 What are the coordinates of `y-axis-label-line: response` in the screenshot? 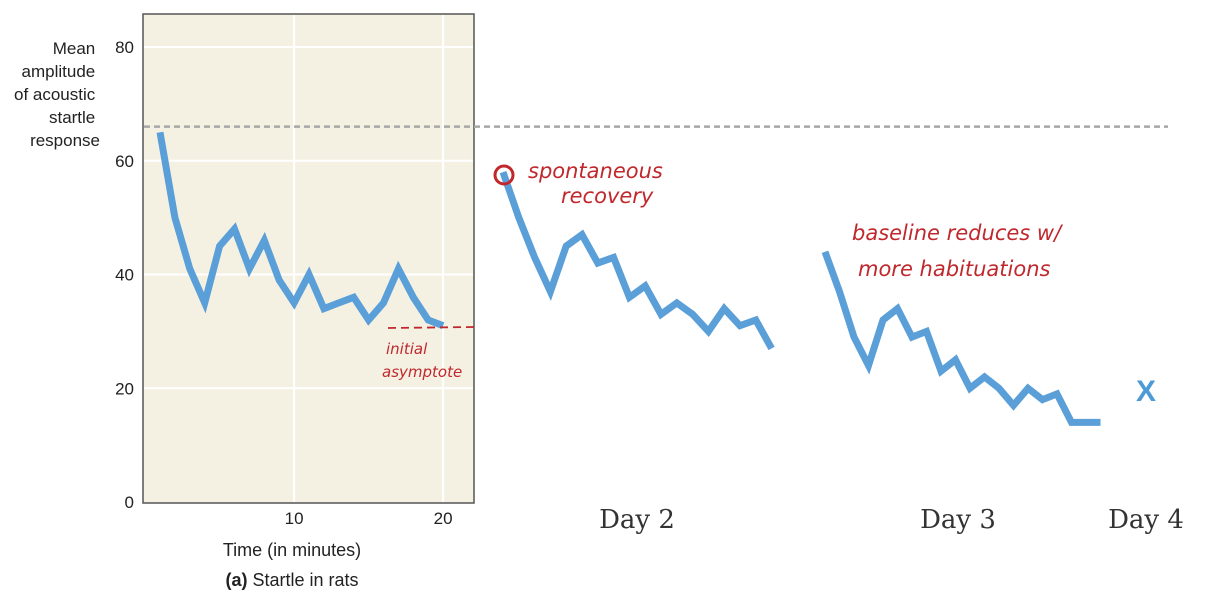 It's located at (65, 140).